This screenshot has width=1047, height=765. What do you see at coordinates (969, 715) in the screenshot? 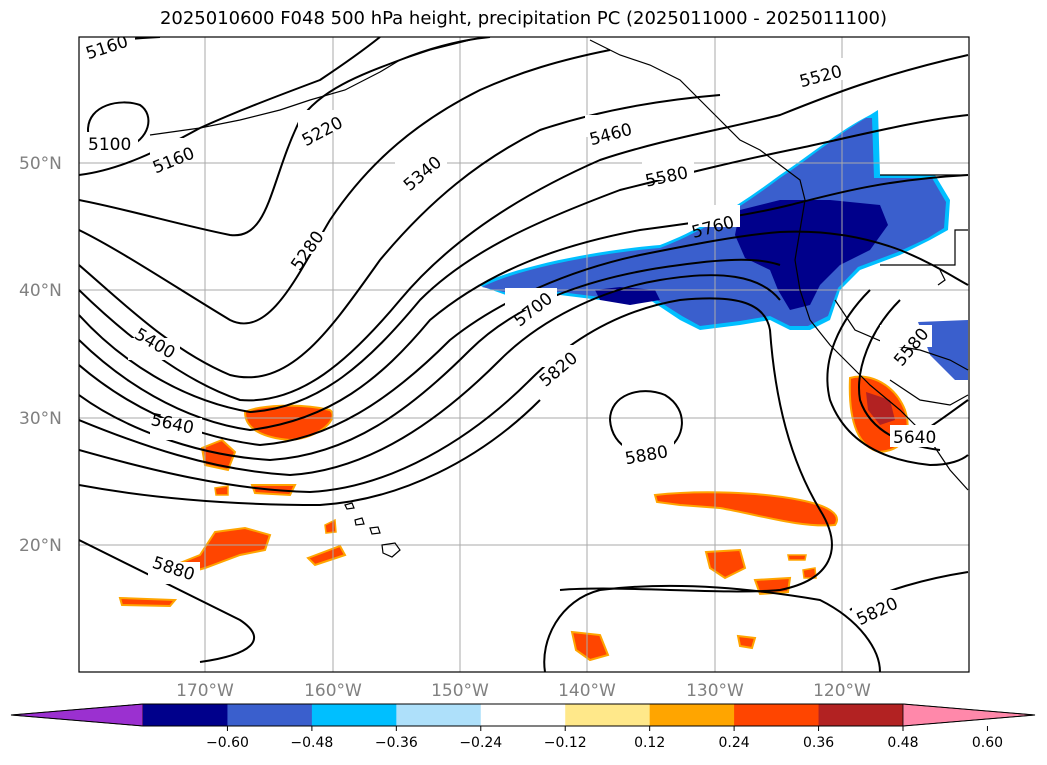
I see `colorbar-extend-high` at bounding box center [969, 715].